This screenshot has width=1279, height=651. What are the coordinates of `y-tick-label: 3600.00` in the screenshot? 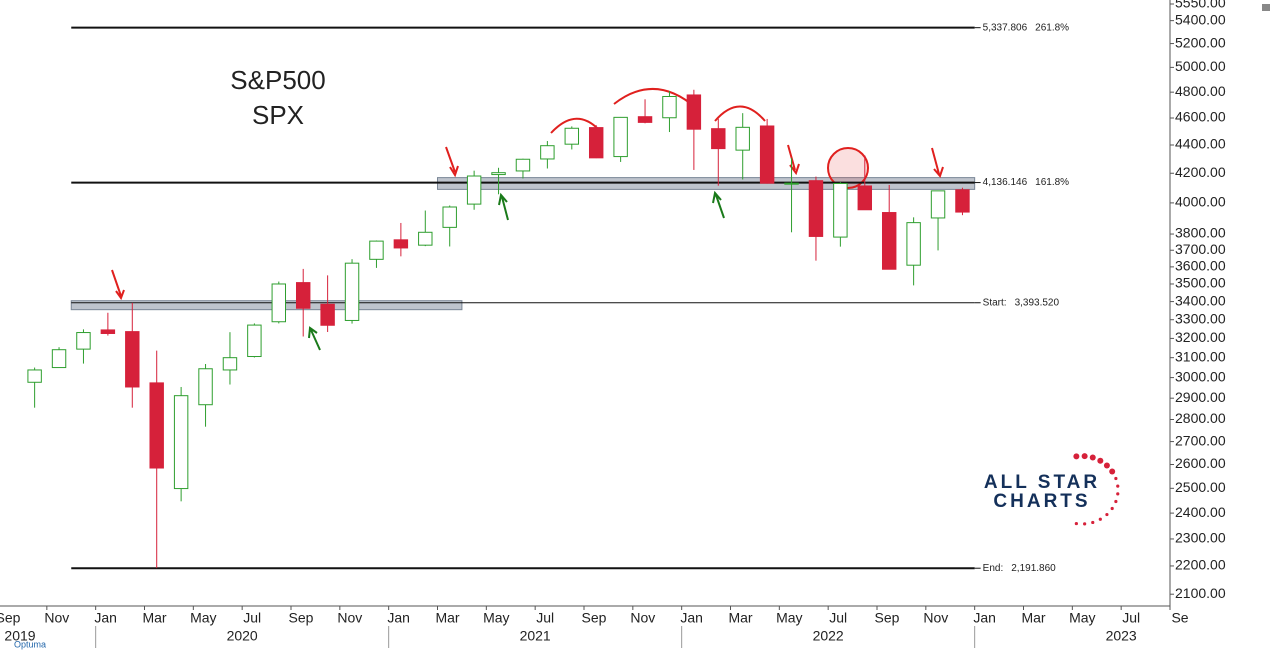 It's located at (1200, 266).